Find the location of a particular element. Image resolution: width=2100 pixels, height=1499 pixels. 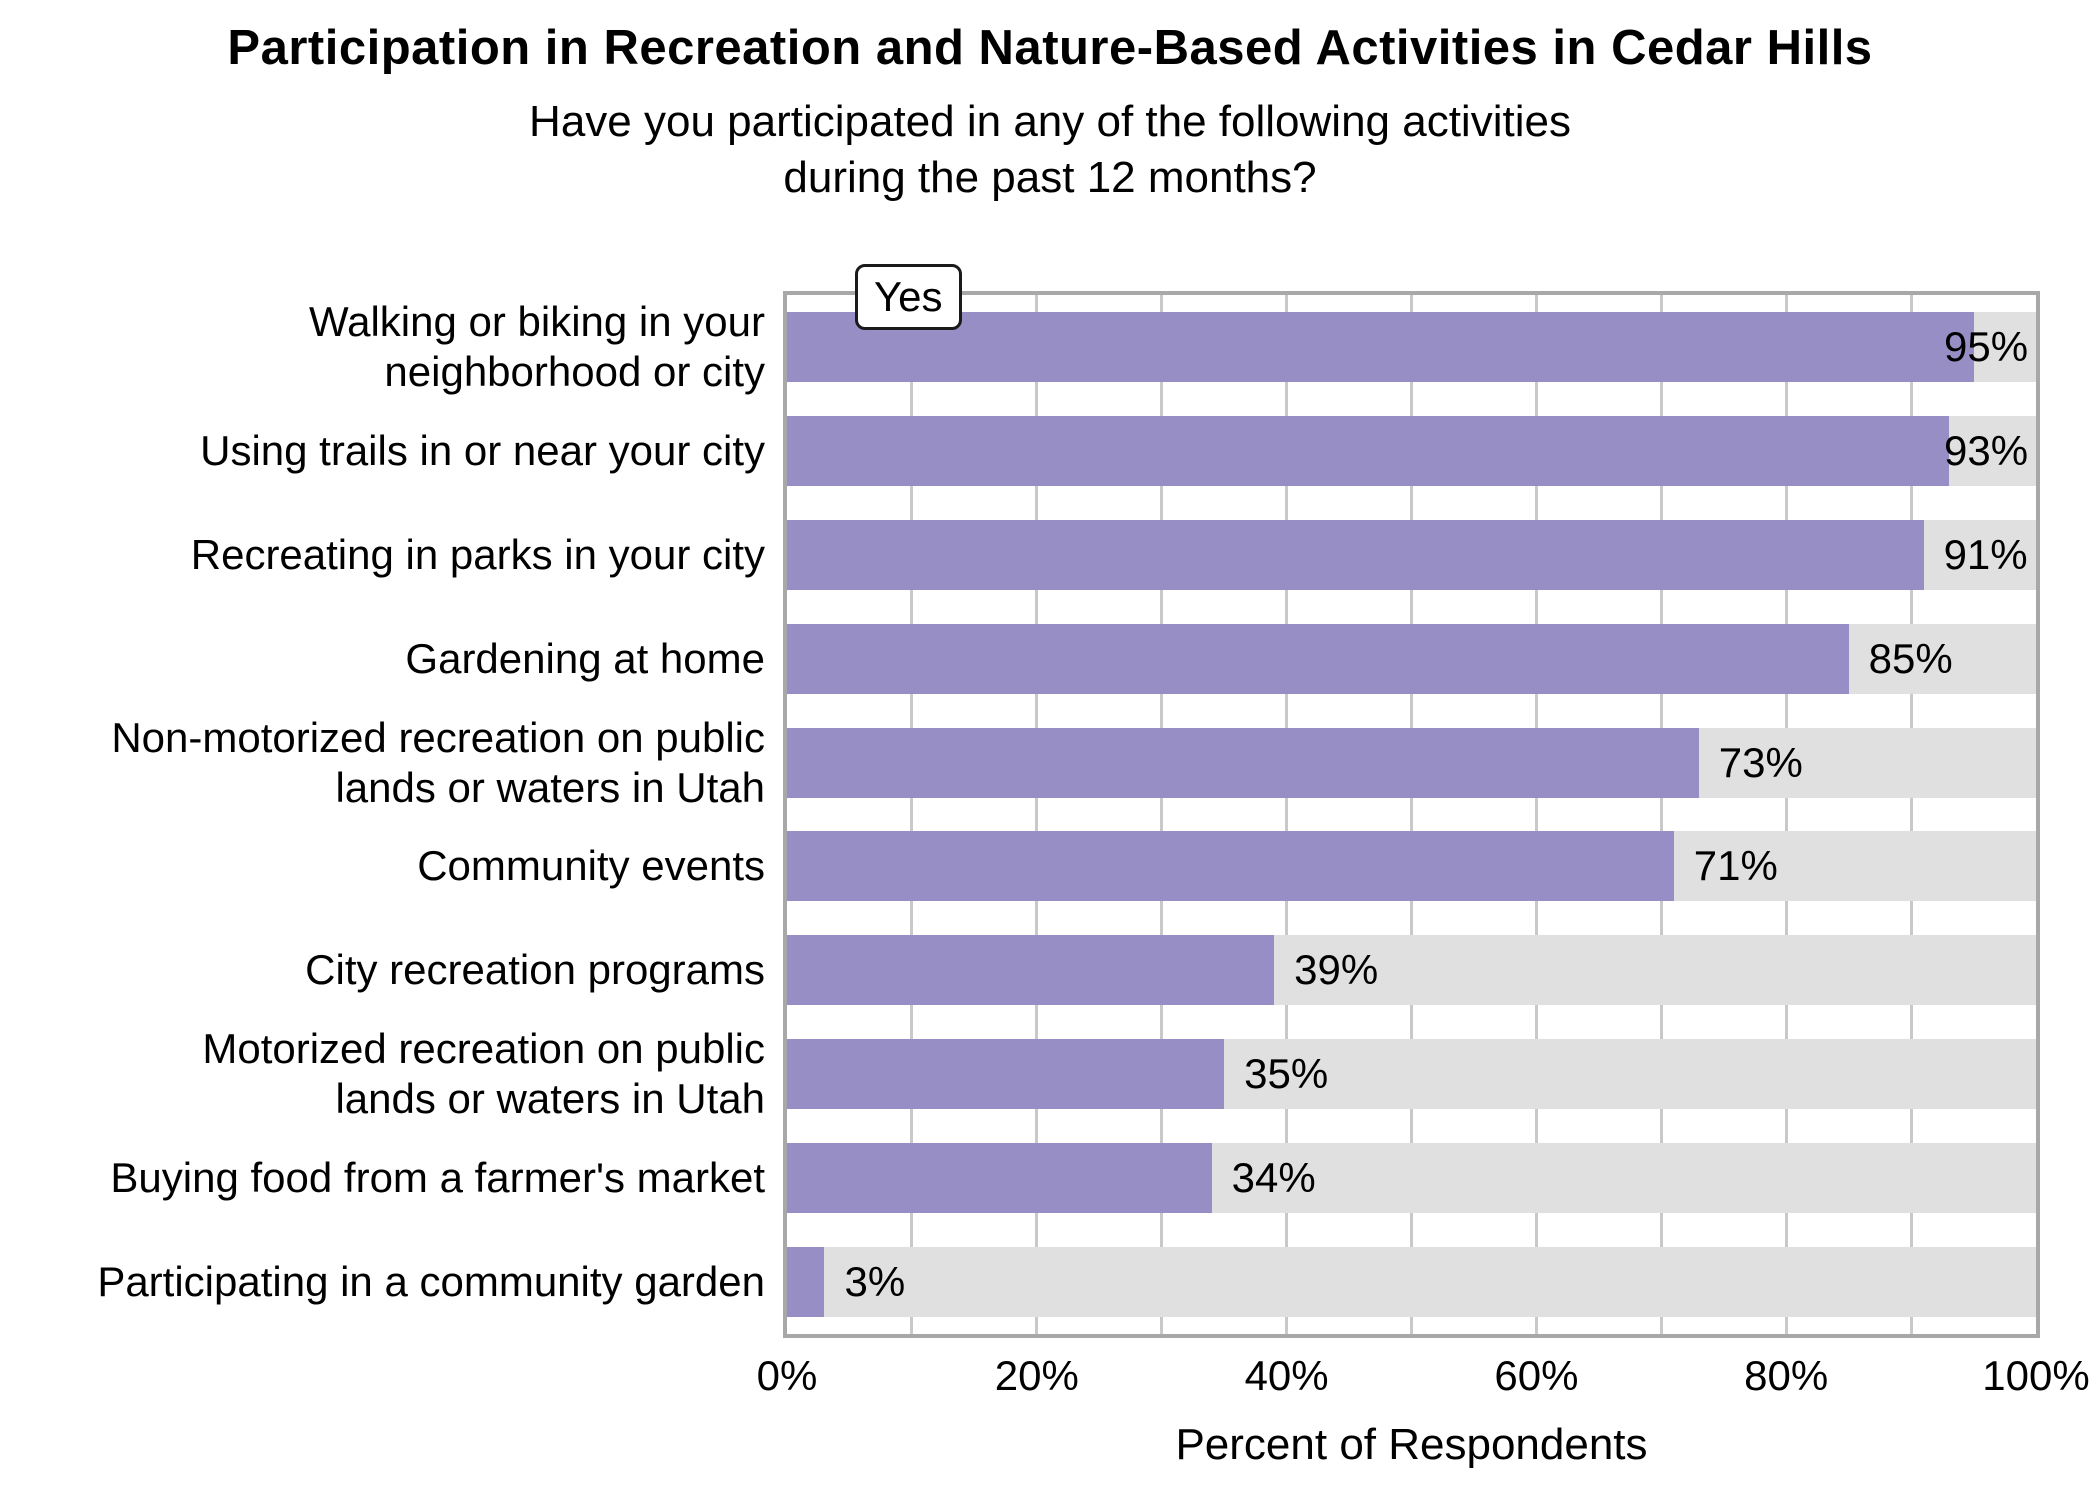

category-label: Gardening at home is located at coordinates (585, 658).